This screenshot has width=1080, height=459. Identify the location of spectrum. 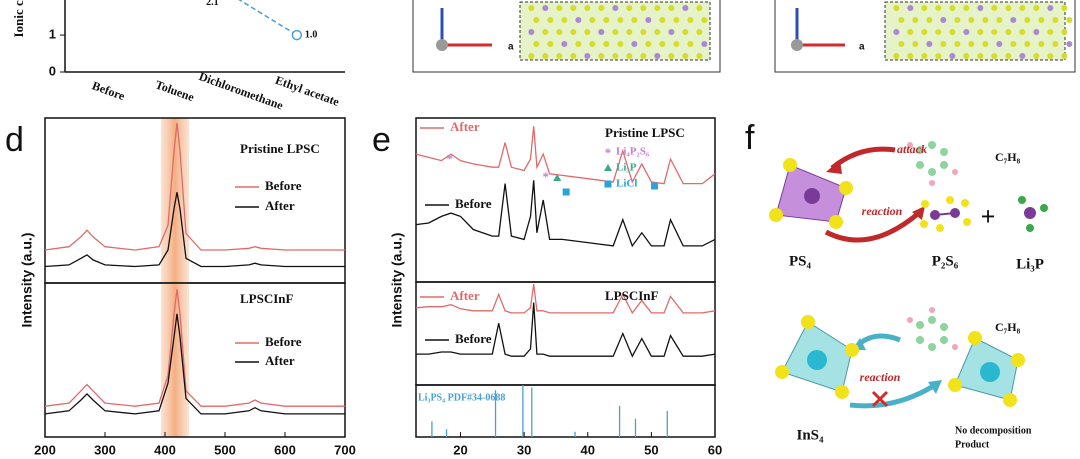
(194, 186).